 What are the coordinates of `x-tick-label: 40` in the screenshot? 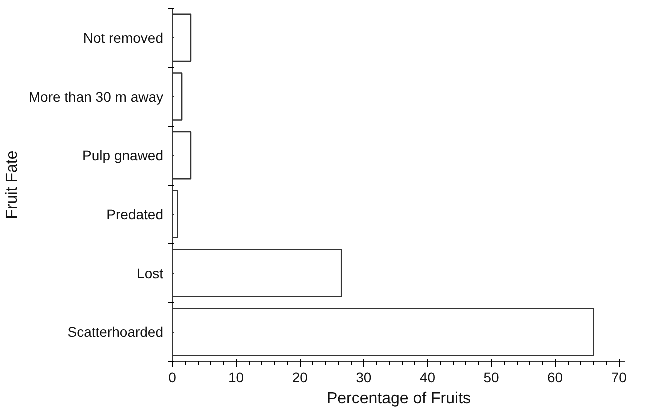 It's located at (428, 378).